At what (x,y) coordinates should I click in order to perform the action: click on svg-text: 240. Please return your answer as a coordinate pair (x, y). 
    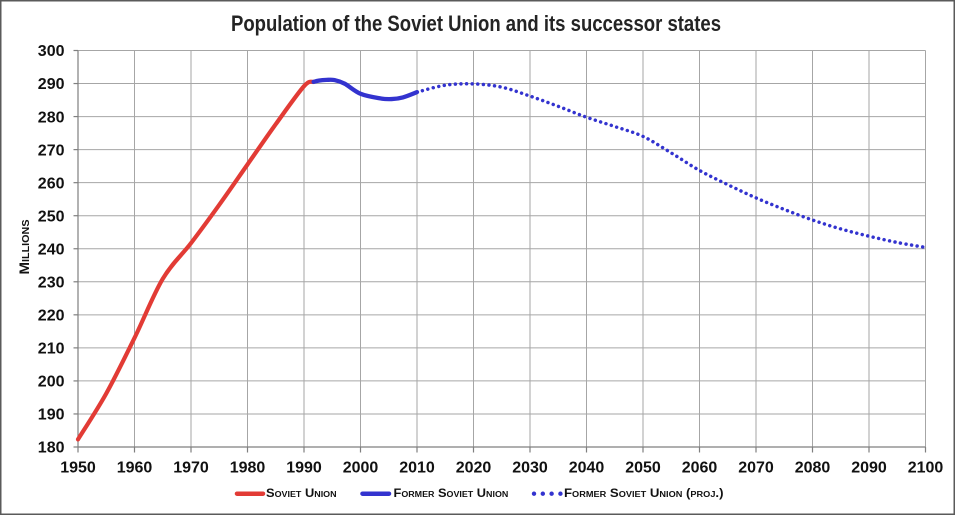
    Looking at the image, I should click on (51, 249).